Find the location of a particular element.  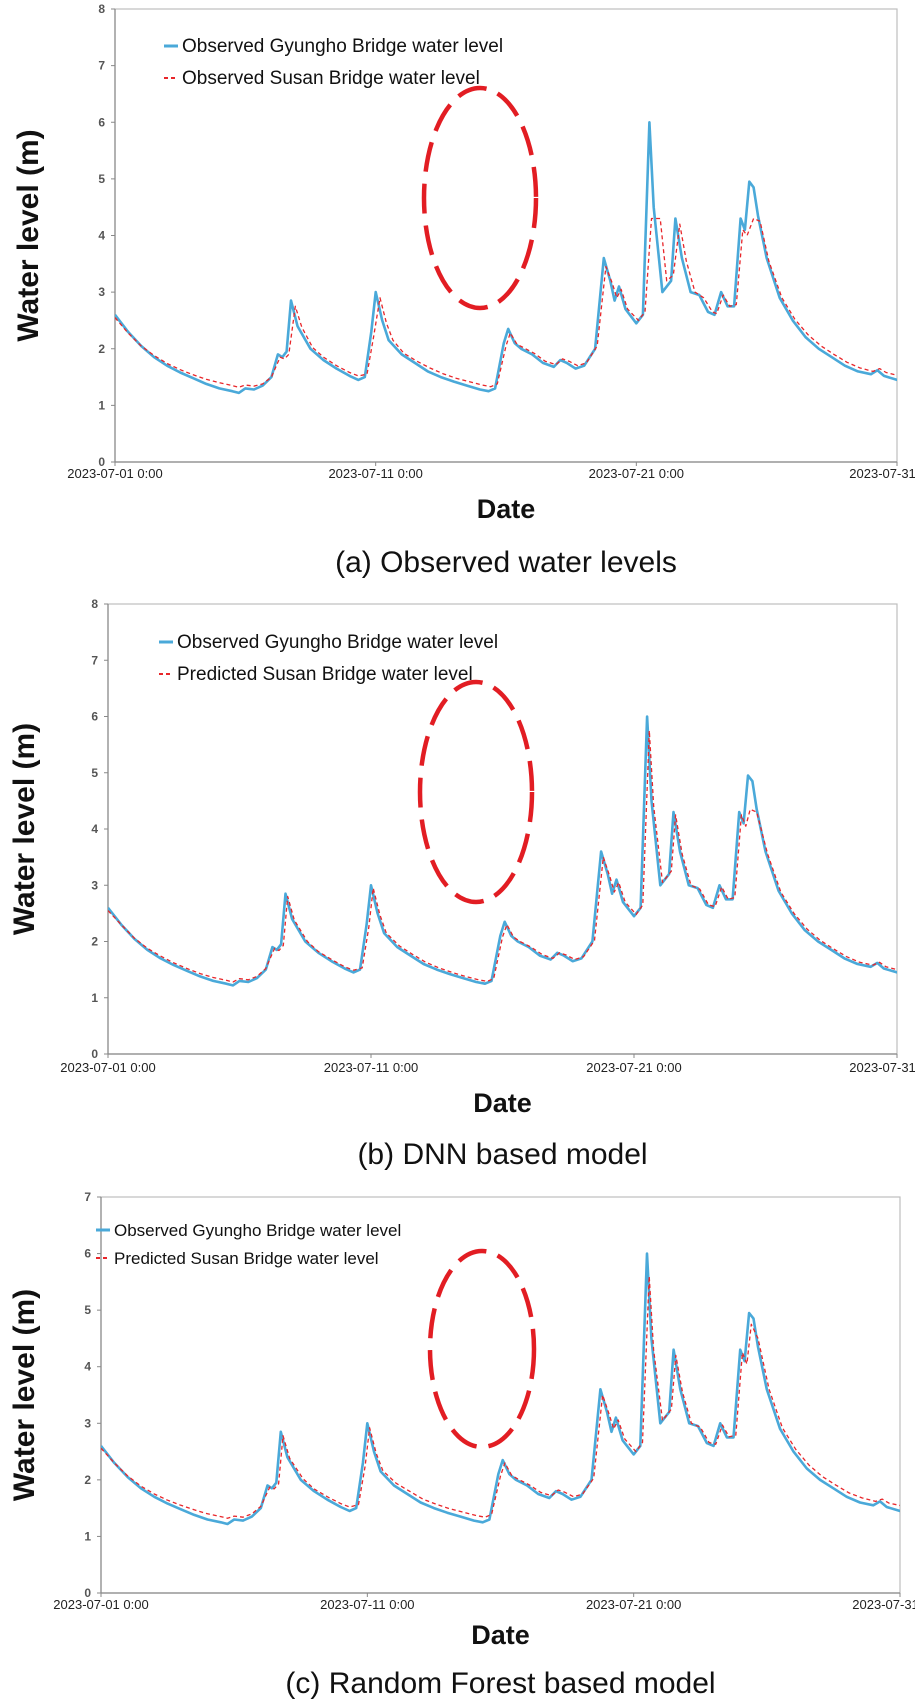

panel-caption: (a) Observed water levels is located at coordinates (506, 562).